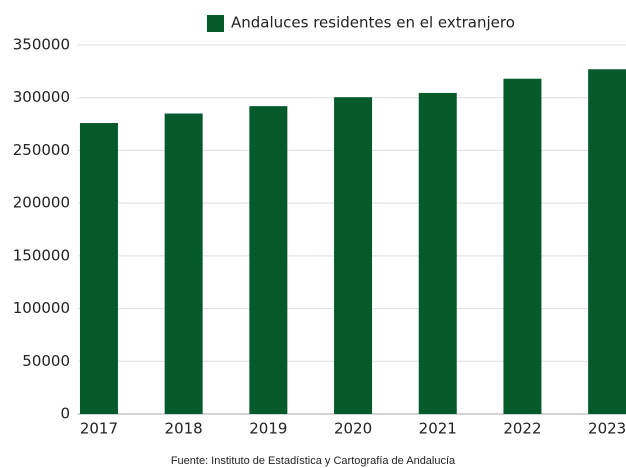 The height and width of the screenshot is (468, 626). Describe the element at coordinates (607, 429) in the screenshot. I see `x-tick-label: 2023` at that location.